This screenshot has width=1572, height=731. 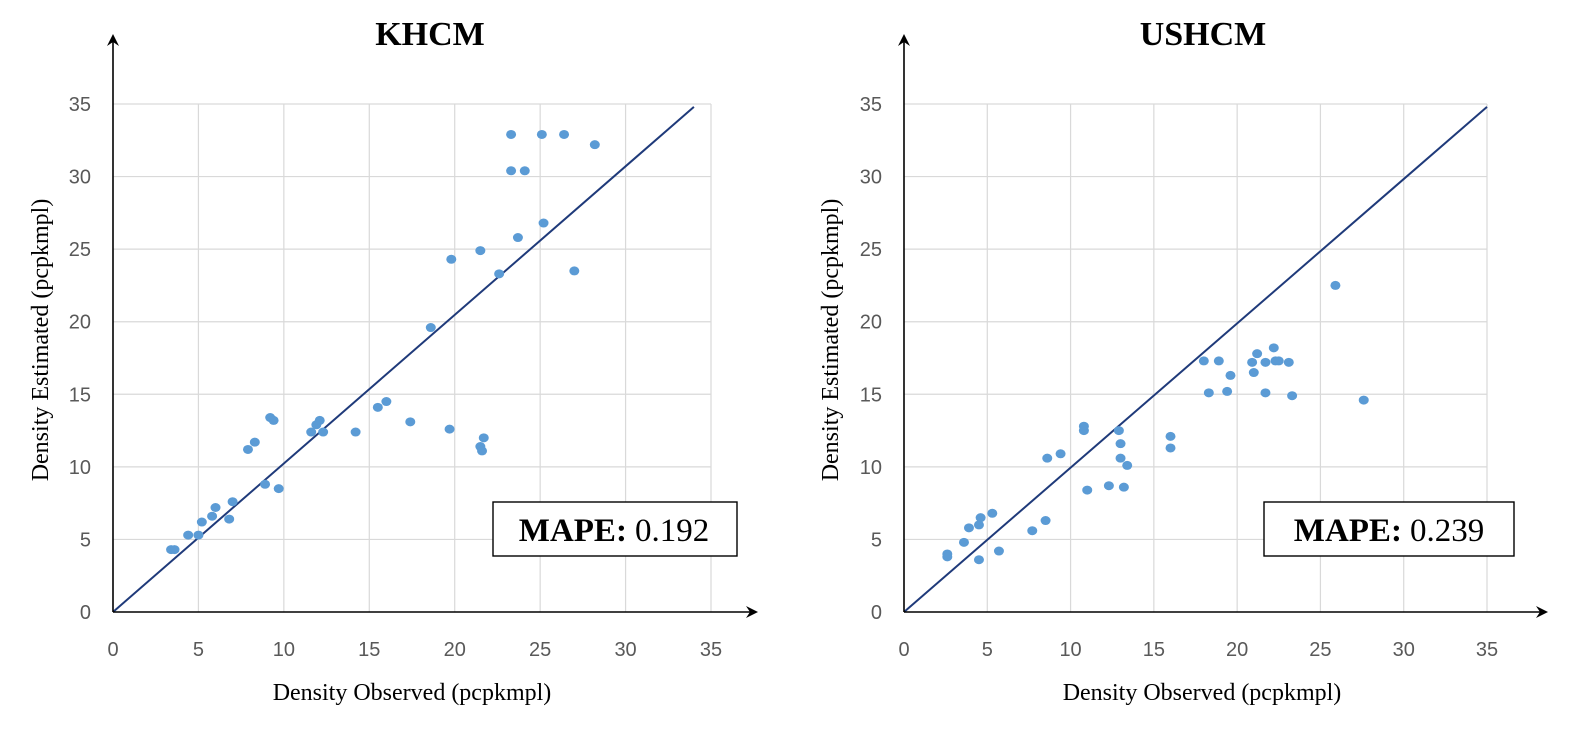 What do you see at coordinates (430, 34) in the screenshot?
I see `chart-title: KHCM` at bounding box center [430, 34].